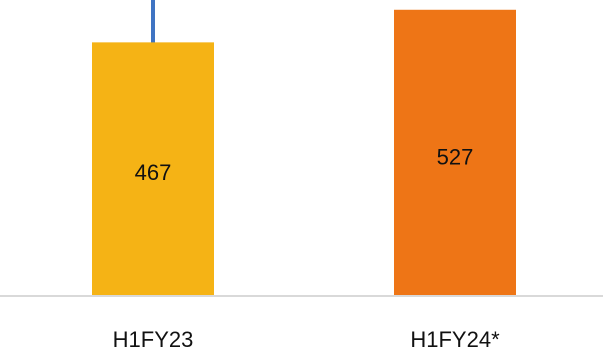  I want to click on x-tick-label: H1FY23, so click(153, 339).